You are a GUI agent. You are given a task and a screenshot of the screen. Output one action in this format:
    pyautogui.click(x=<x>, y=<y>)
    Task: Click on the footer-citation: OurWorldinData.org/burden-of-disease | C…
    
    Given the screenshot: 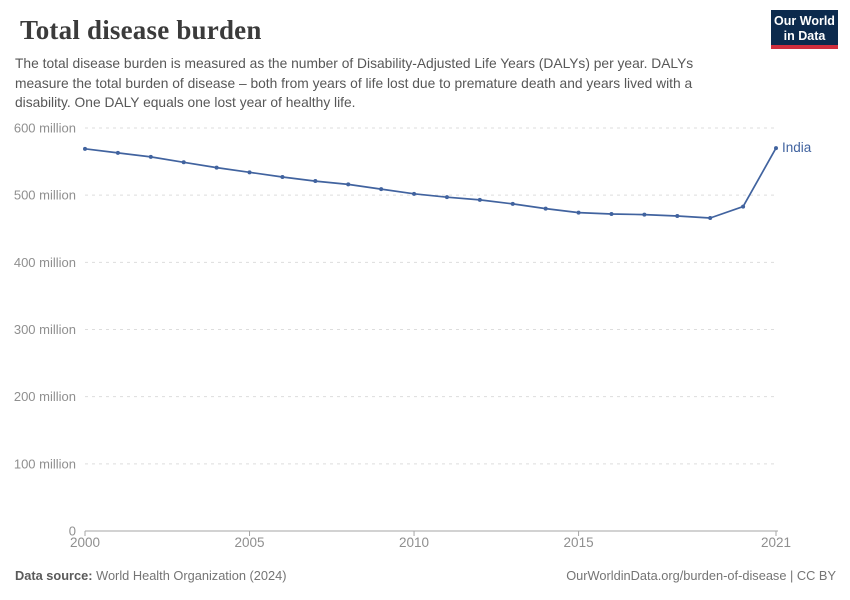 What is the action you would take?
    pyautogui.click(x=701, y=575)
    